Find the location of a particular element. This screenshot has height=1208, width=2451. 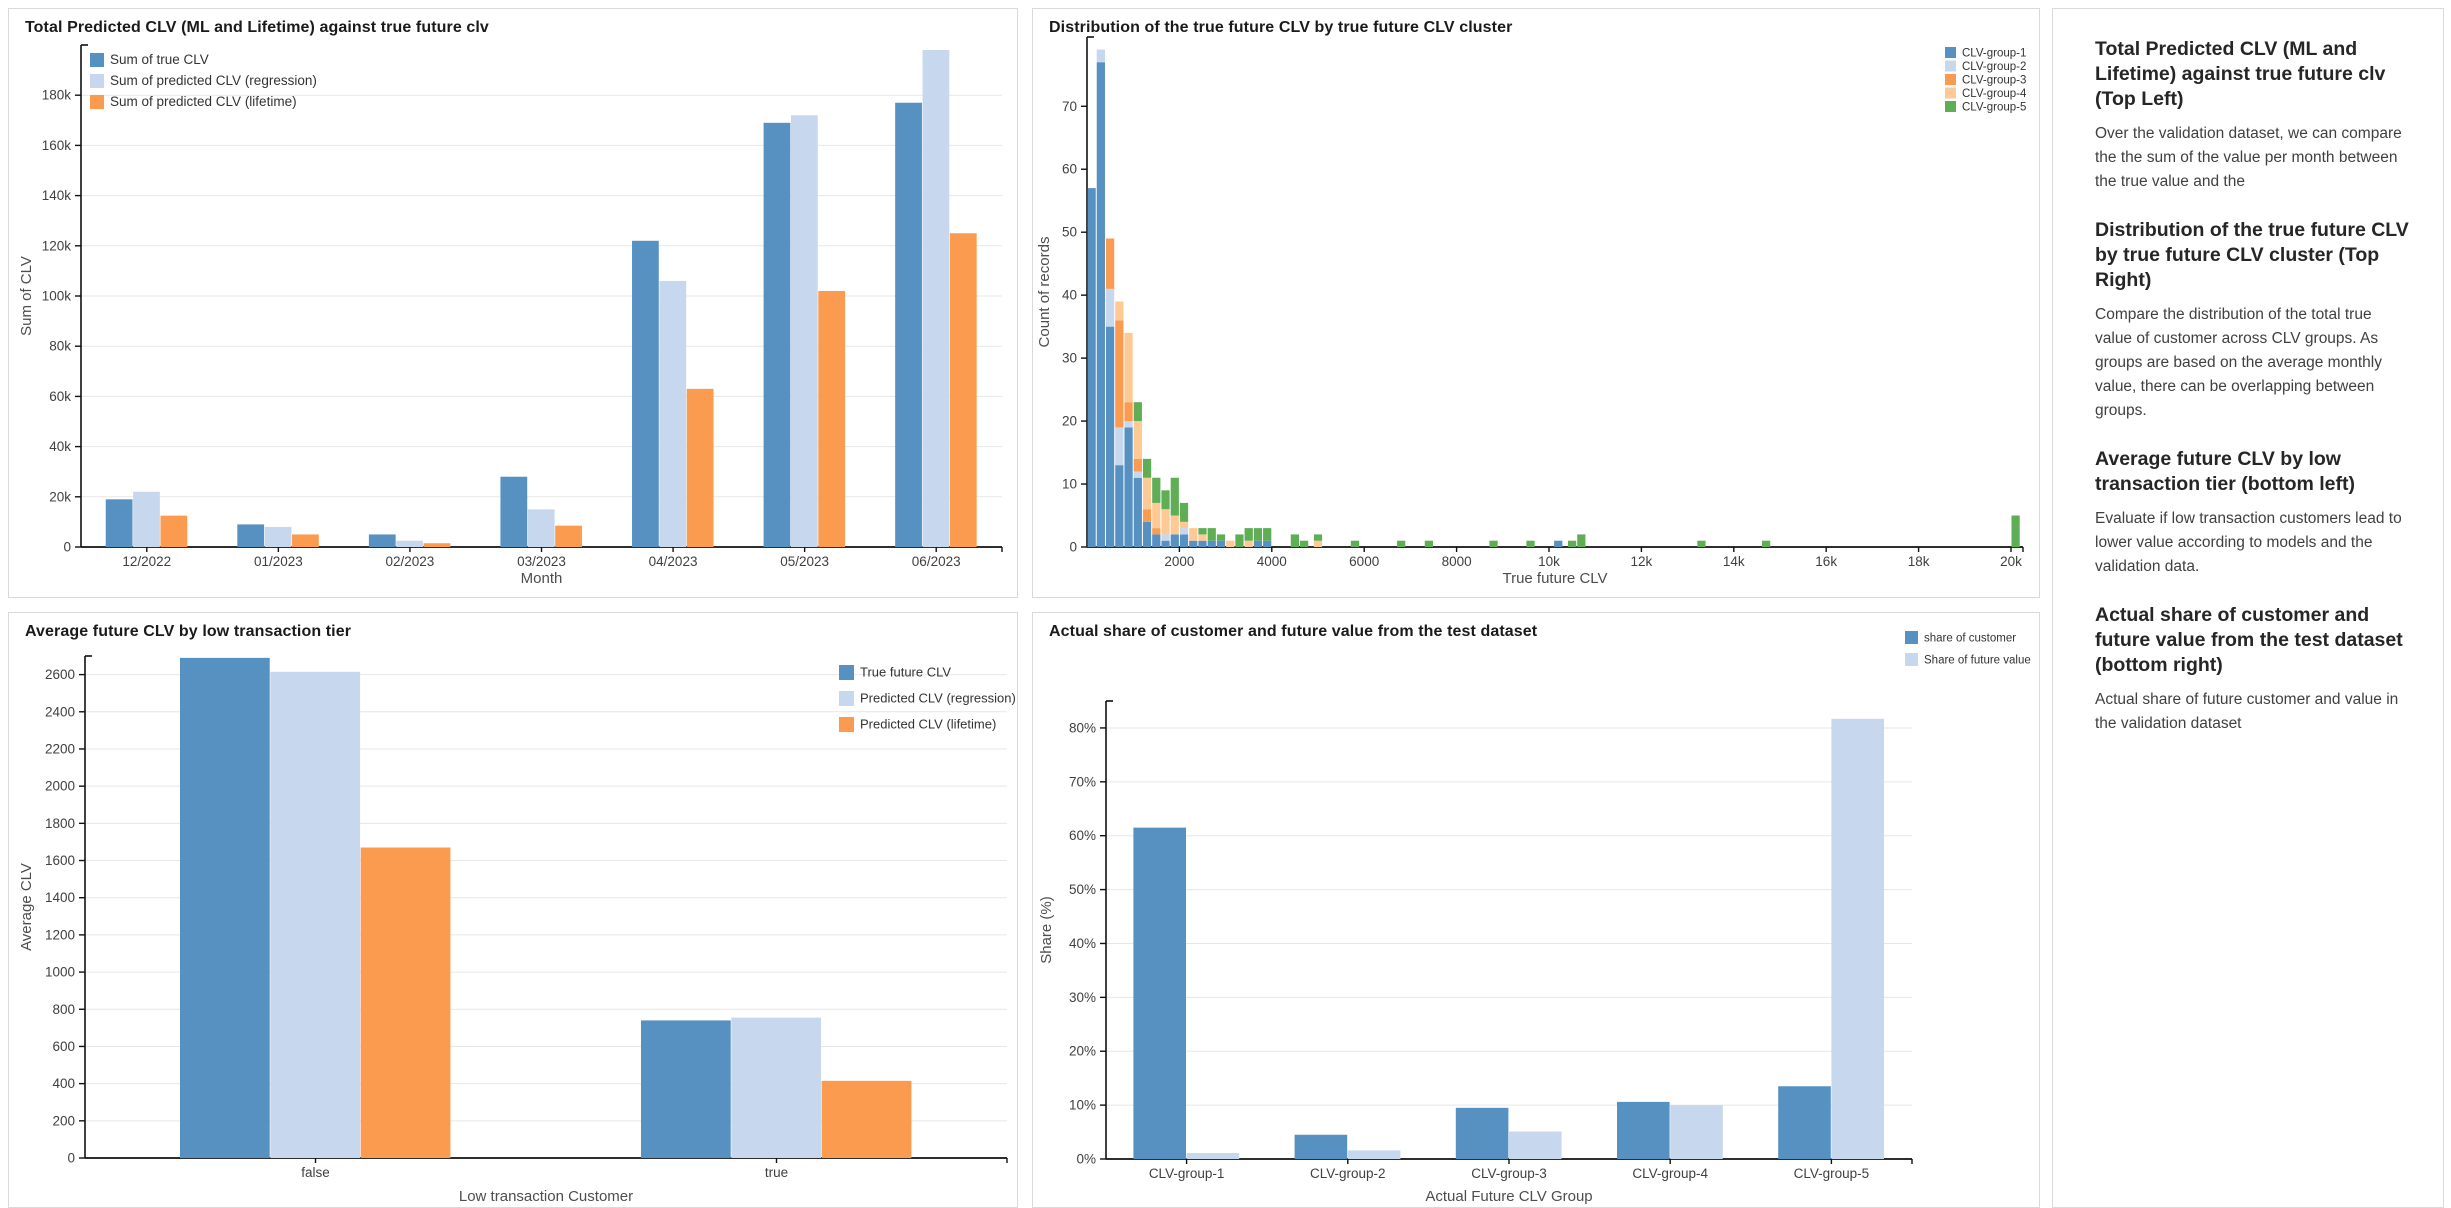

svg-text: 01/2023 is located at coordinates (278, 561).